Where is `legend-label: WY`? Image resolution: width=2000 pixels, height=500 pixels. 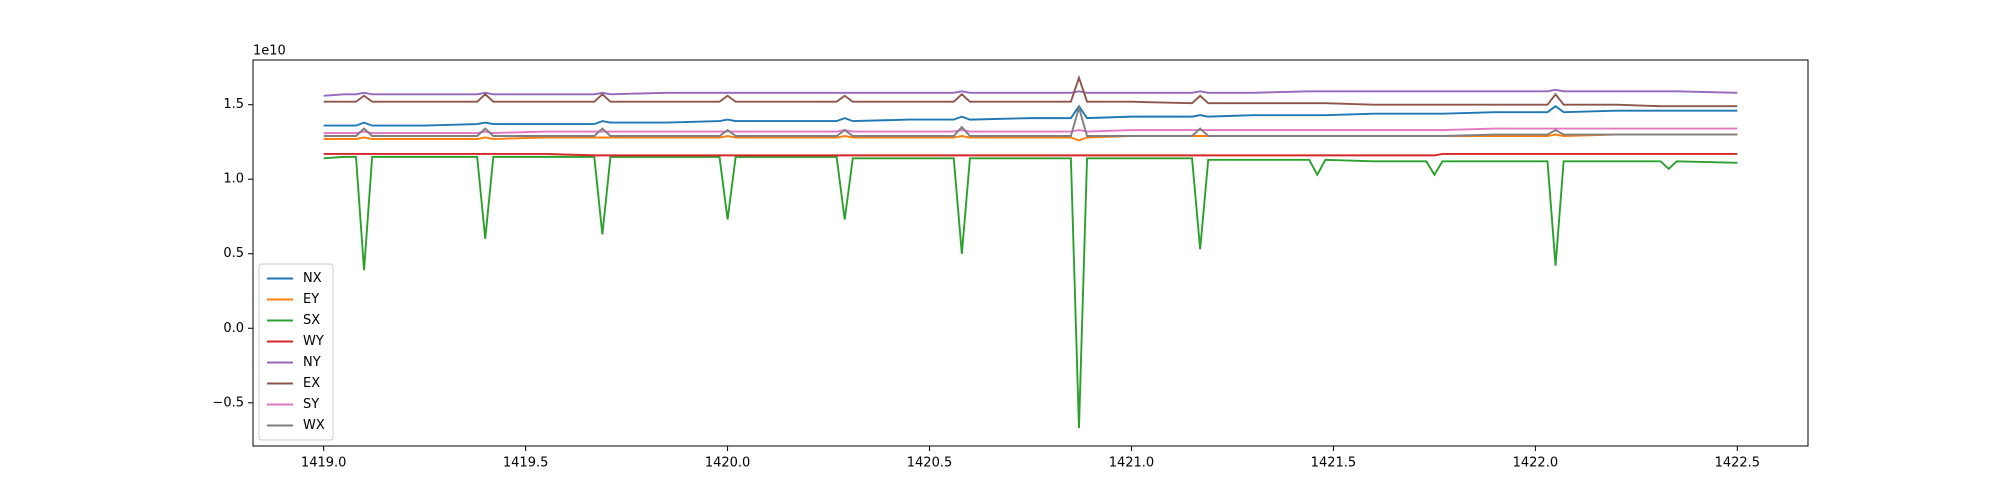
legend-label: WY is located at coordinates (313, 341).